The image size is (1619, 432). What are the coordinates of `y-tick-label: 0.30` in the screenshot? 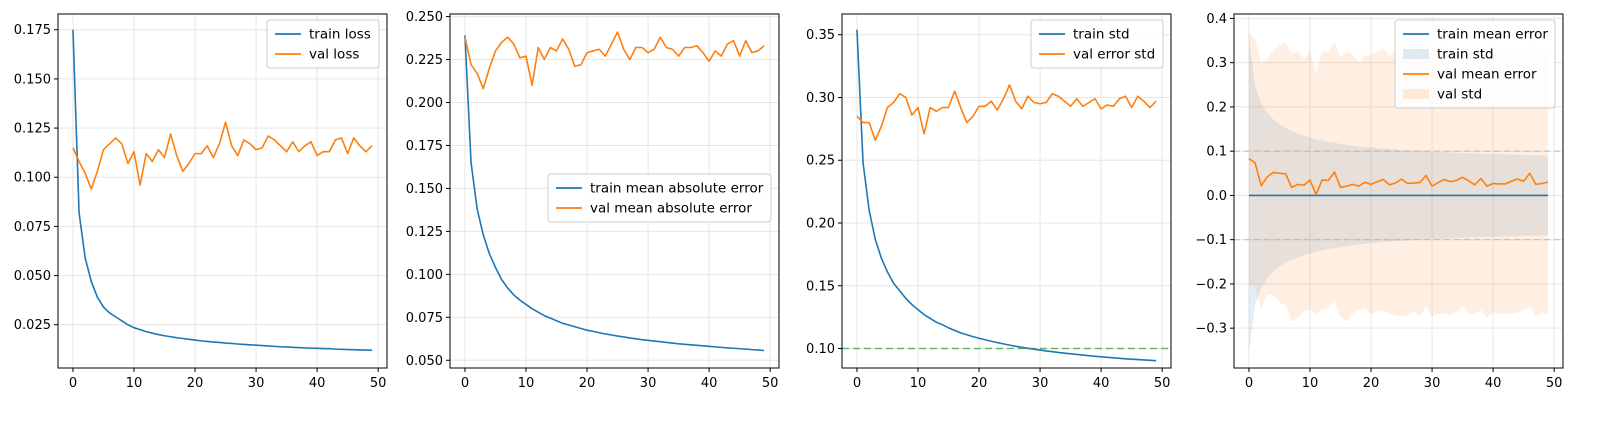 It's located at (820, 98).